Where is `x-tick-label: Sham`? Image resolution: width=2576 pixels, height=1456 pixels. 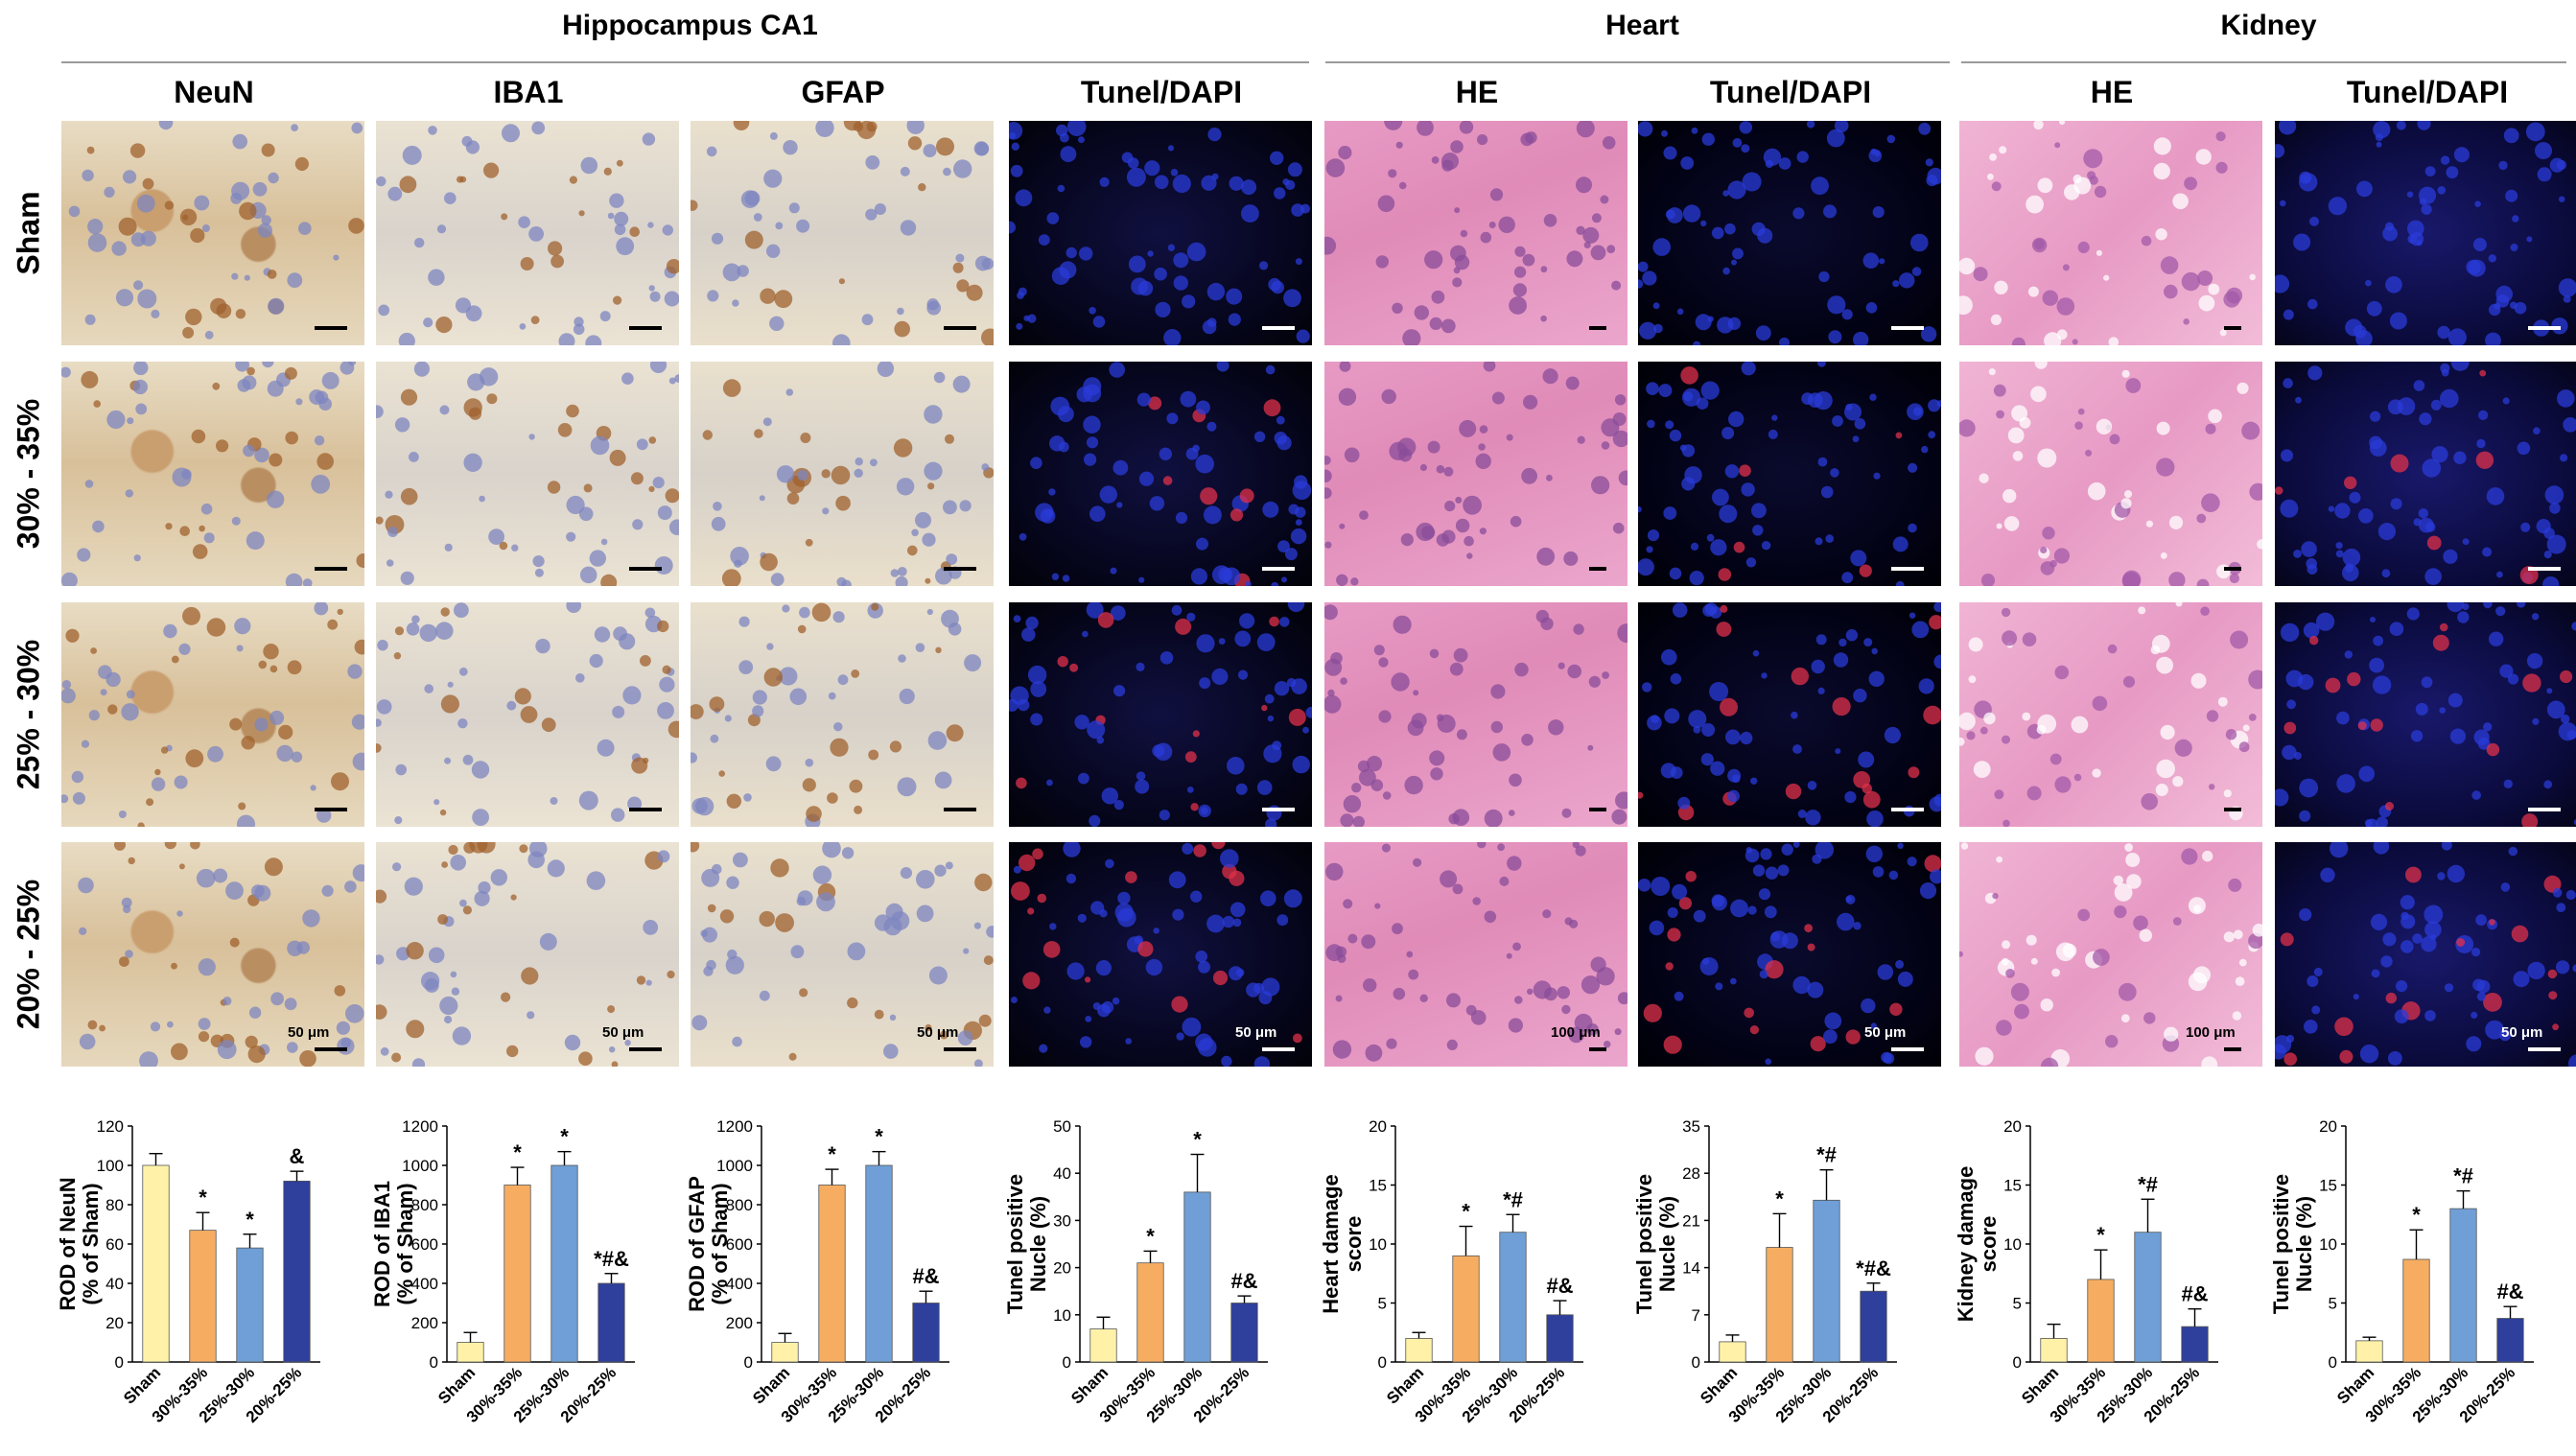 x-tick-label: Sham is located at coordinates (1405, 1385).